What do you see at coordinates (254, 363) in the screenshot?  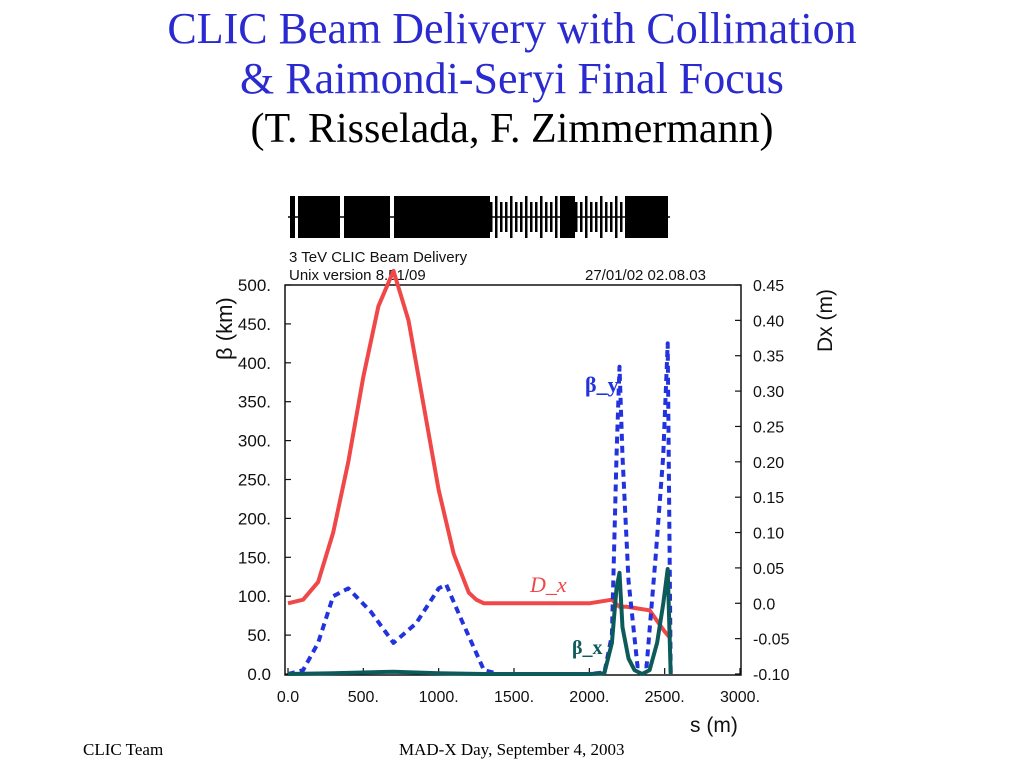 I see `y-left-tick-label: 400.` at bounding box center [254, 363].